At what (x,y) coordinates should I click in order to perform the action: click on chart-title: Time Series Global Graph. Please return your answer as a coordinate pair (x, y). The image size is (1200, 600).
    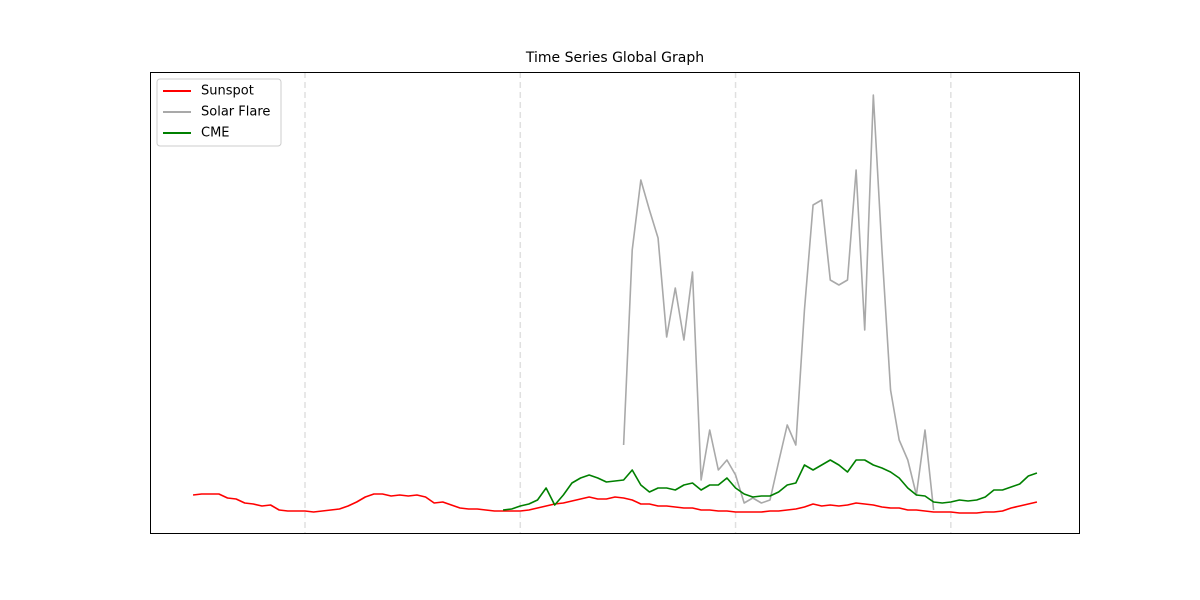
    Looking at the image, I should click on (614, 58).